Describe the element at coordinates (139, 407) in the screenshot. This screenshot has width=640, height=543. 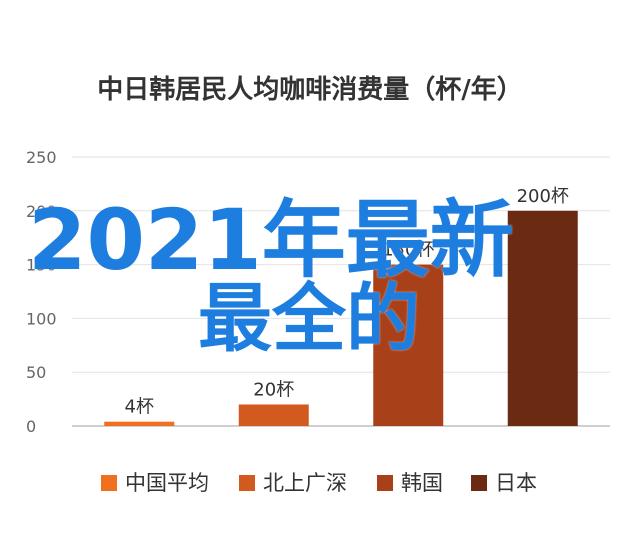
I see `data-label: 4杯` at that location.